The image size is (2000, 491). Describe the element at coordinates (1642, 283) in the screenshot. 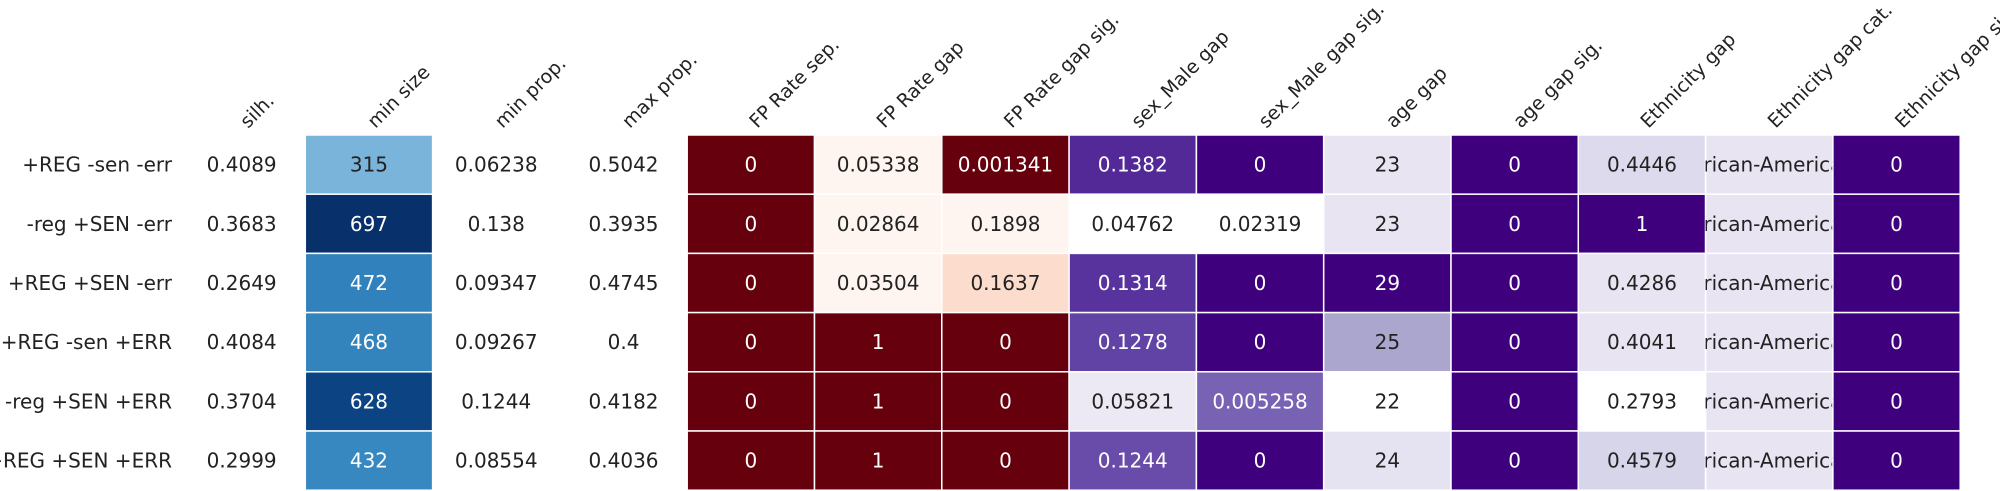

I see `cell-value: 0.4286` at that location.